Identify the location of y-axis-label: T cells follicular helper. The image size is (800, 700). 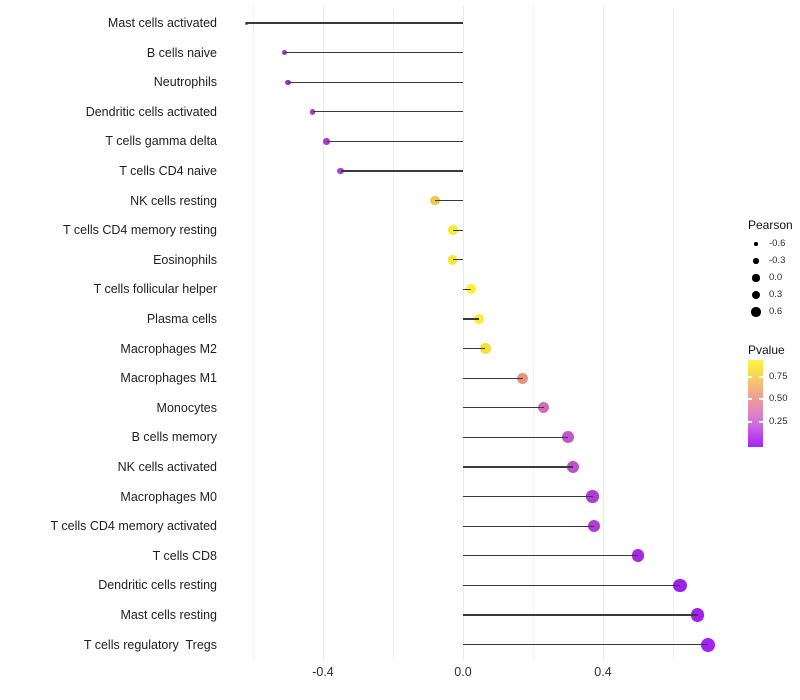
(155, 289).